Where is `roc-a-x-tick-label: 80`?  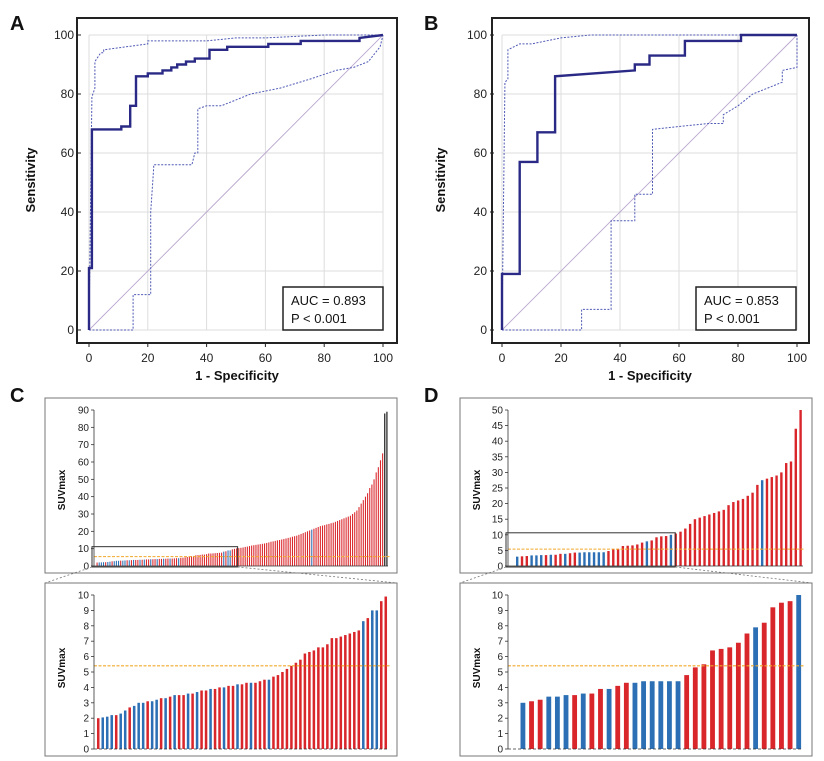
roc-a-x-tick-label: 80 is located at coordinates (325, 358).